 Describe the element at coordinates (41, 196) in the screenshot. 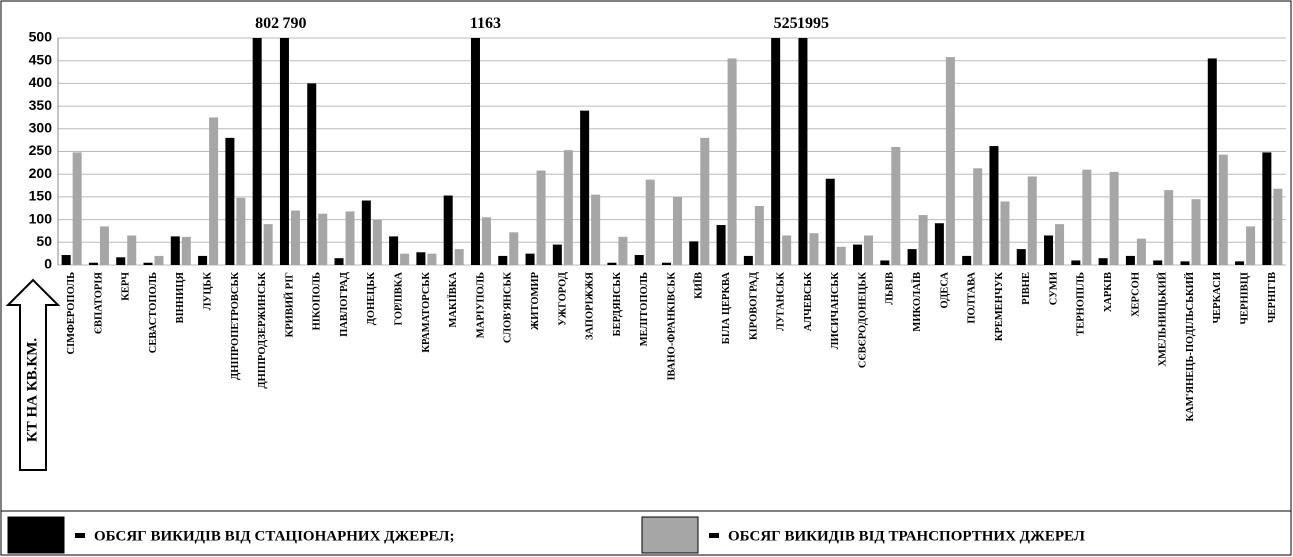

I see `y-tick-label: 150` at that location.